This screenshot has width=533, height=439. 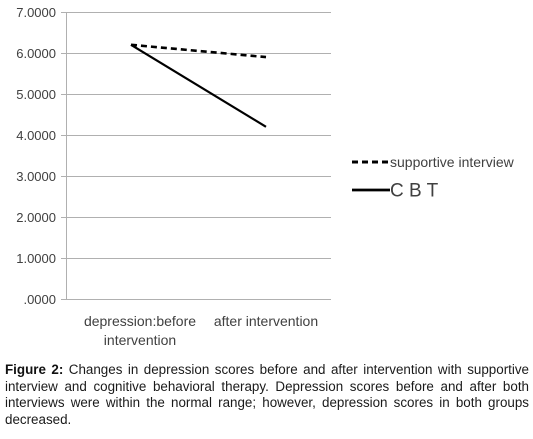 I want to click on y-tick-label: 1.0000, so click(x=36, y=258).